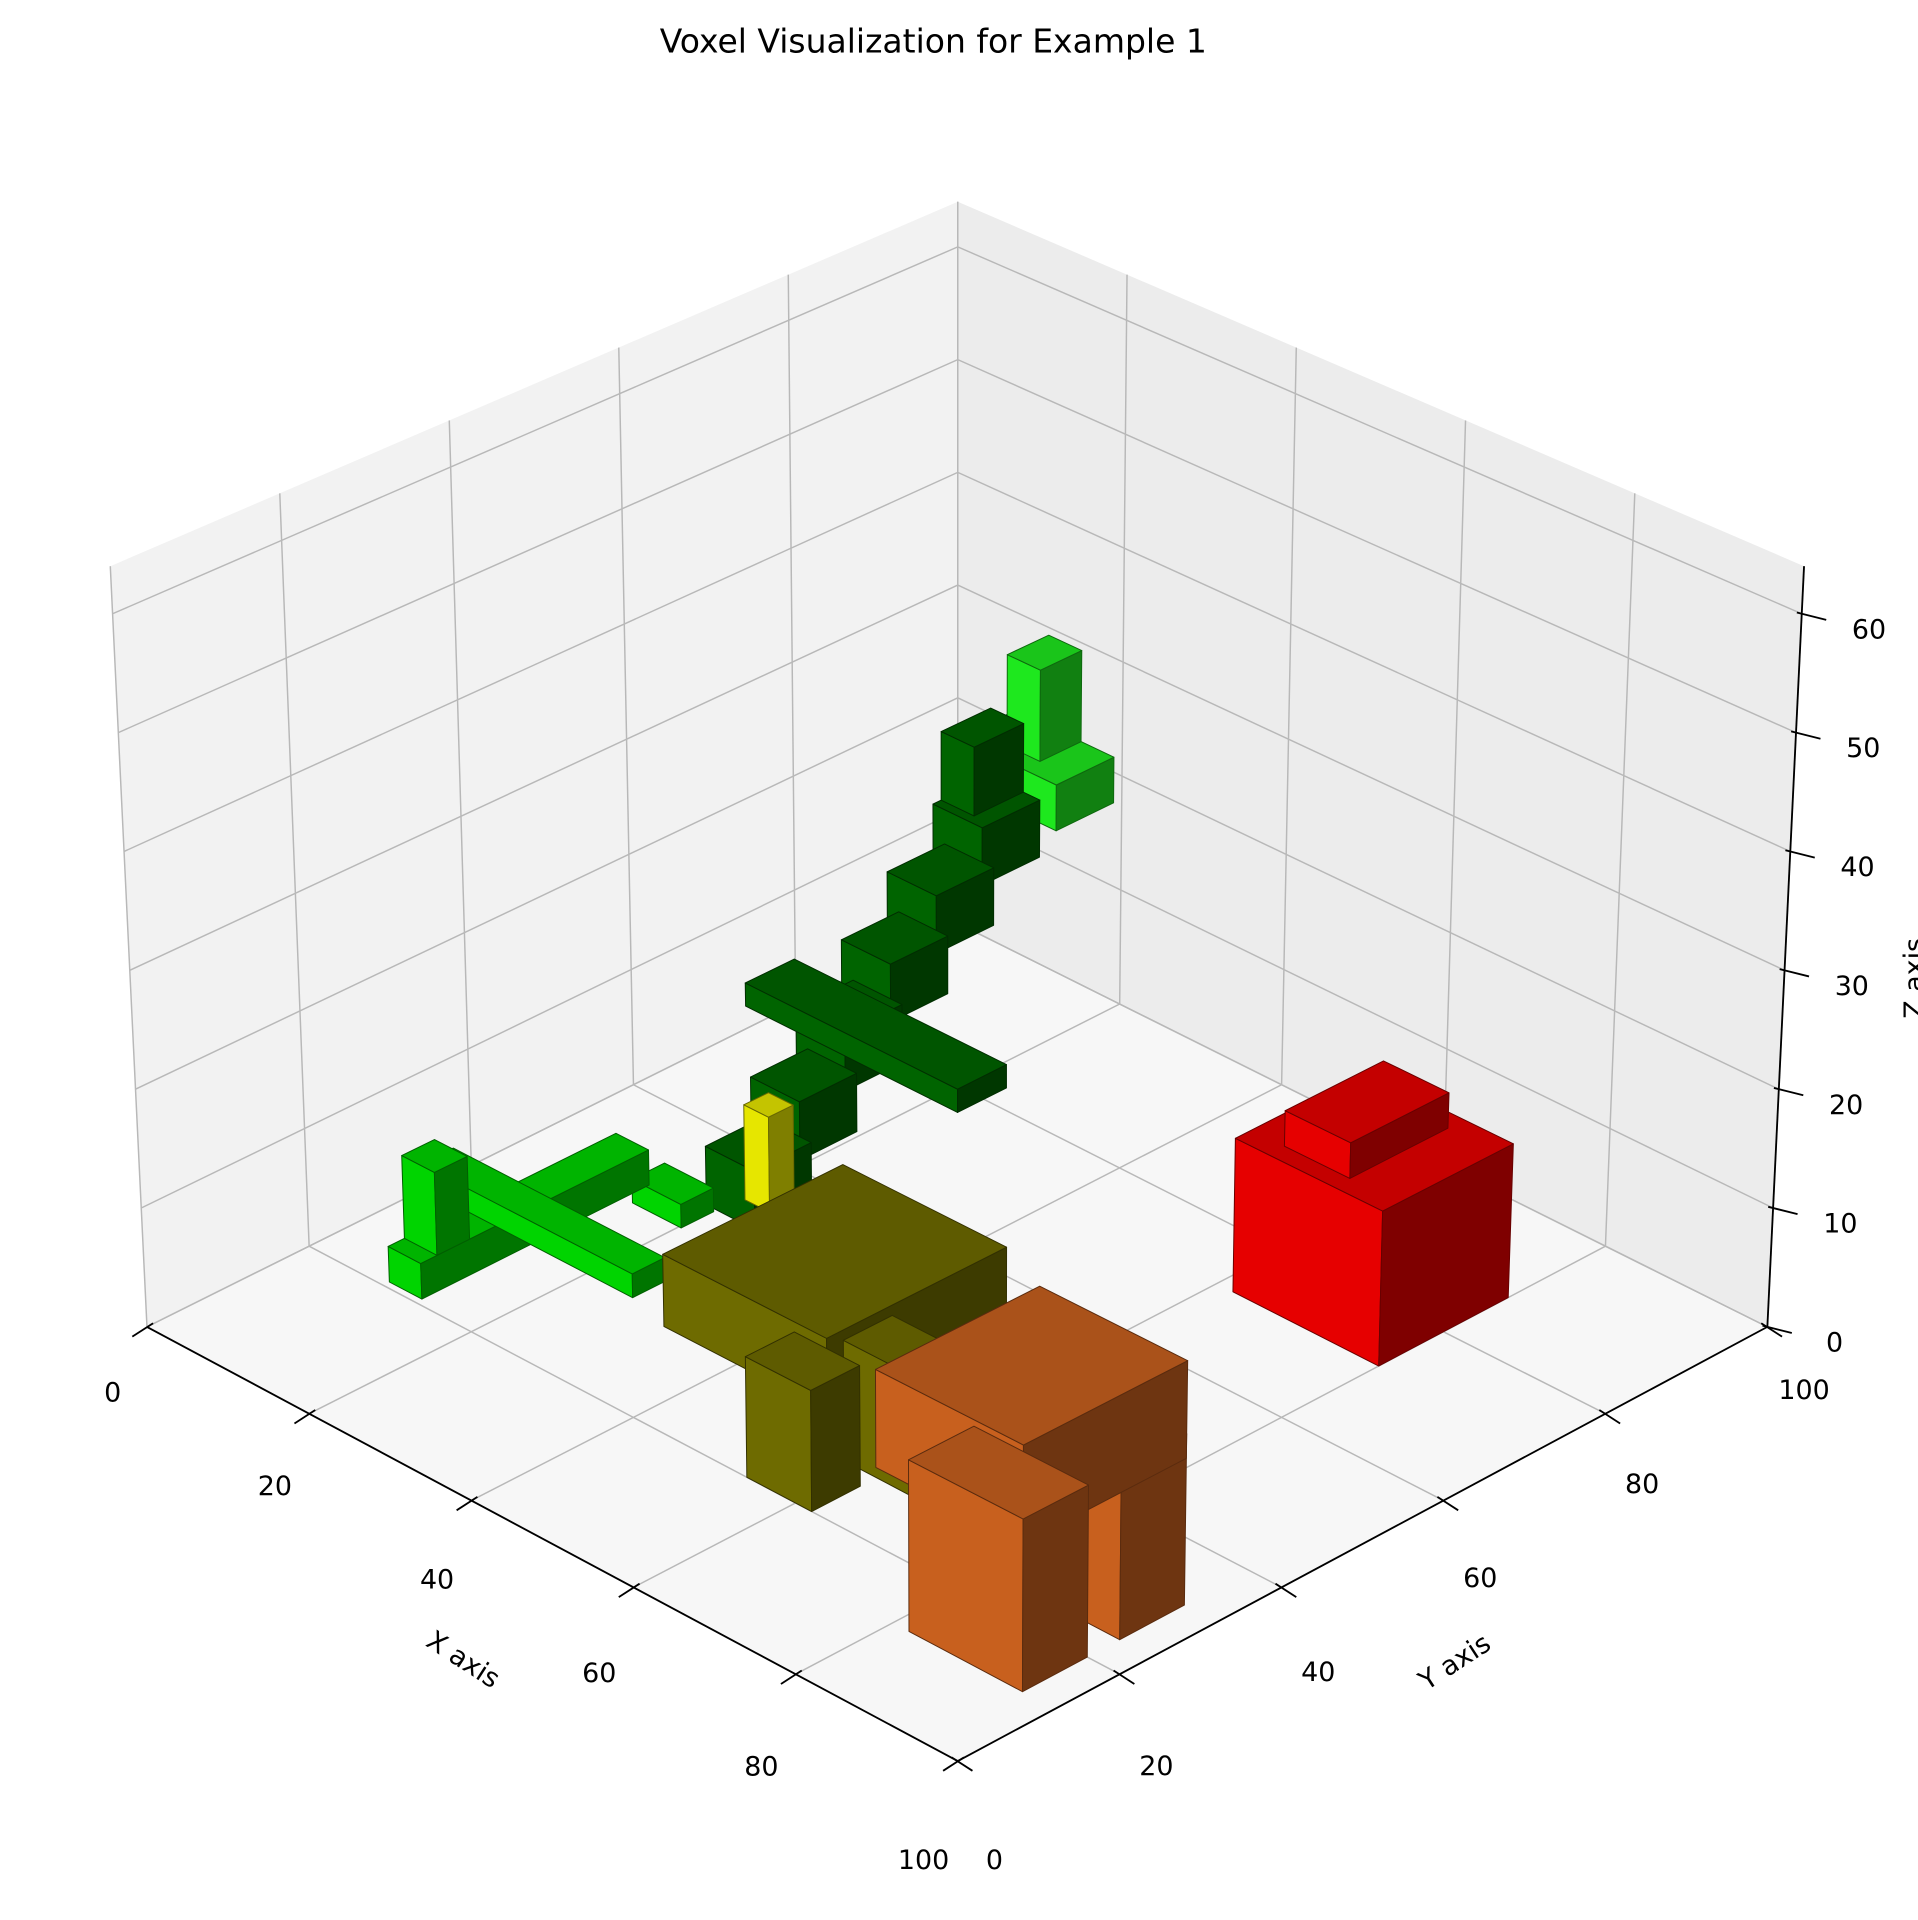  I want to click on z-tick-label: 30, so click(1852, 986).